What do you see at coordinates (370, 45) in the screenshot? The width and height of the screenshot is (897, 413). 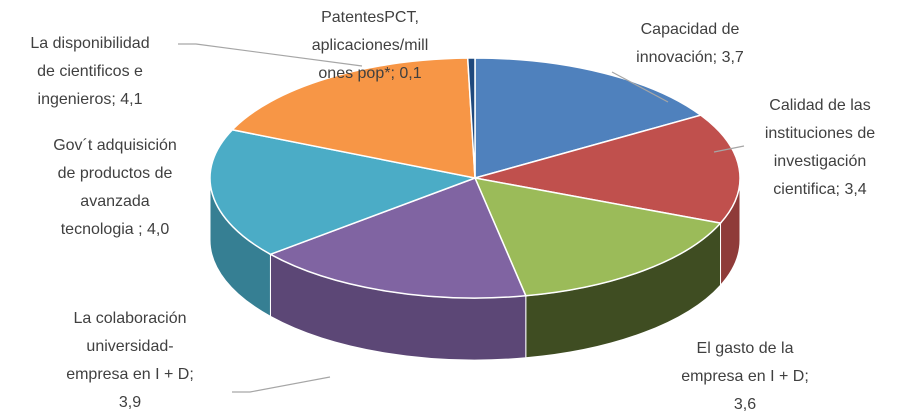 I see `data-label: aplicaciones/mill` at bounding box center [370, 45].